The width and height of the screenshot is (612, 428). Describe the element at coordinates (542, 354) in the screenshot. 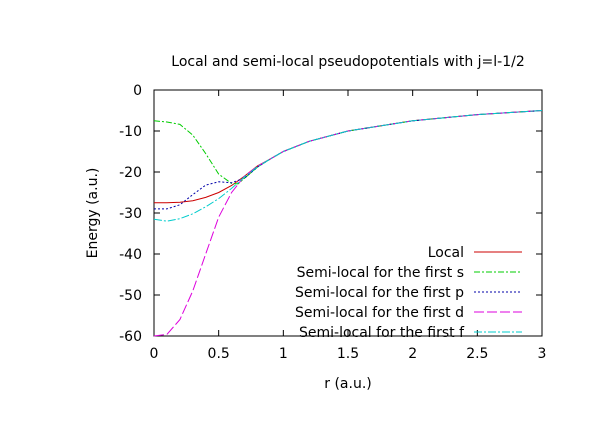

I see `x-tick-label: 3` at that location.